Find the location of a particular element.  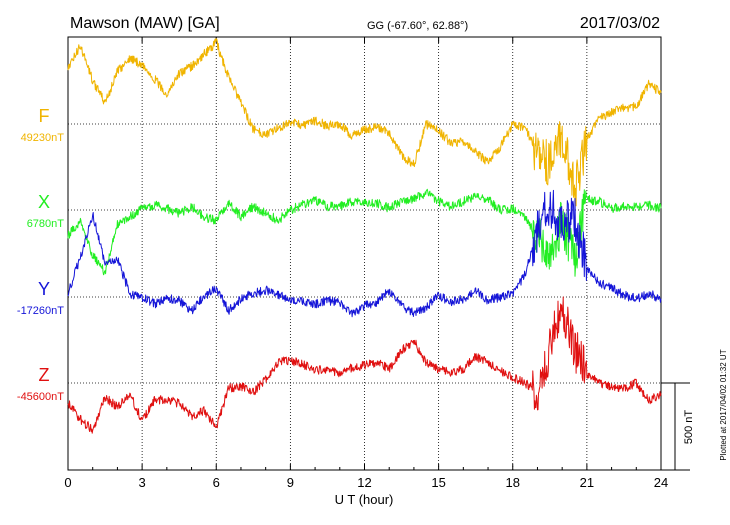

series-name-y: Y is located at coordinates (44, 289).